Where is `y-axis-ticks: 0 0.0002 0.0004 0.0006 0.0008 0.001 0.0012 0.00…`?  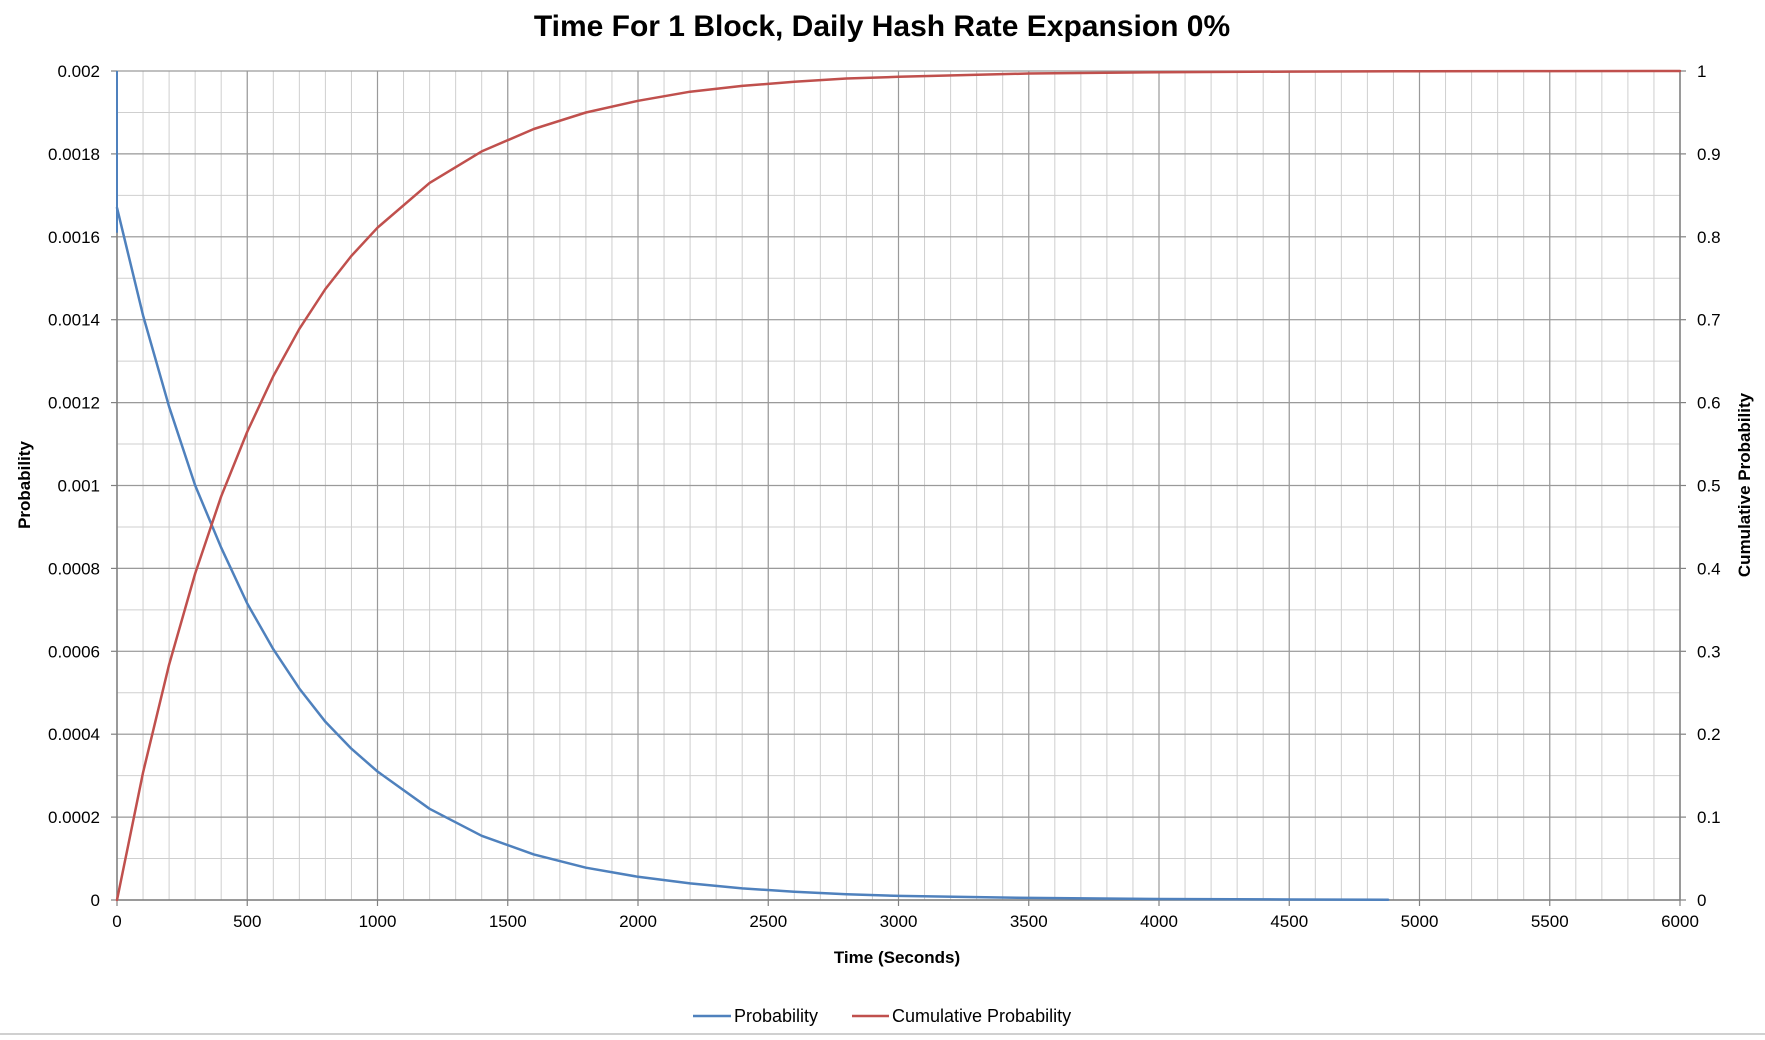 y-axis-ticks: 0 0.0002 0.0004 0.0006 0.0008 0.001 0.0012 0.00… is located at coordinates (82, 486).